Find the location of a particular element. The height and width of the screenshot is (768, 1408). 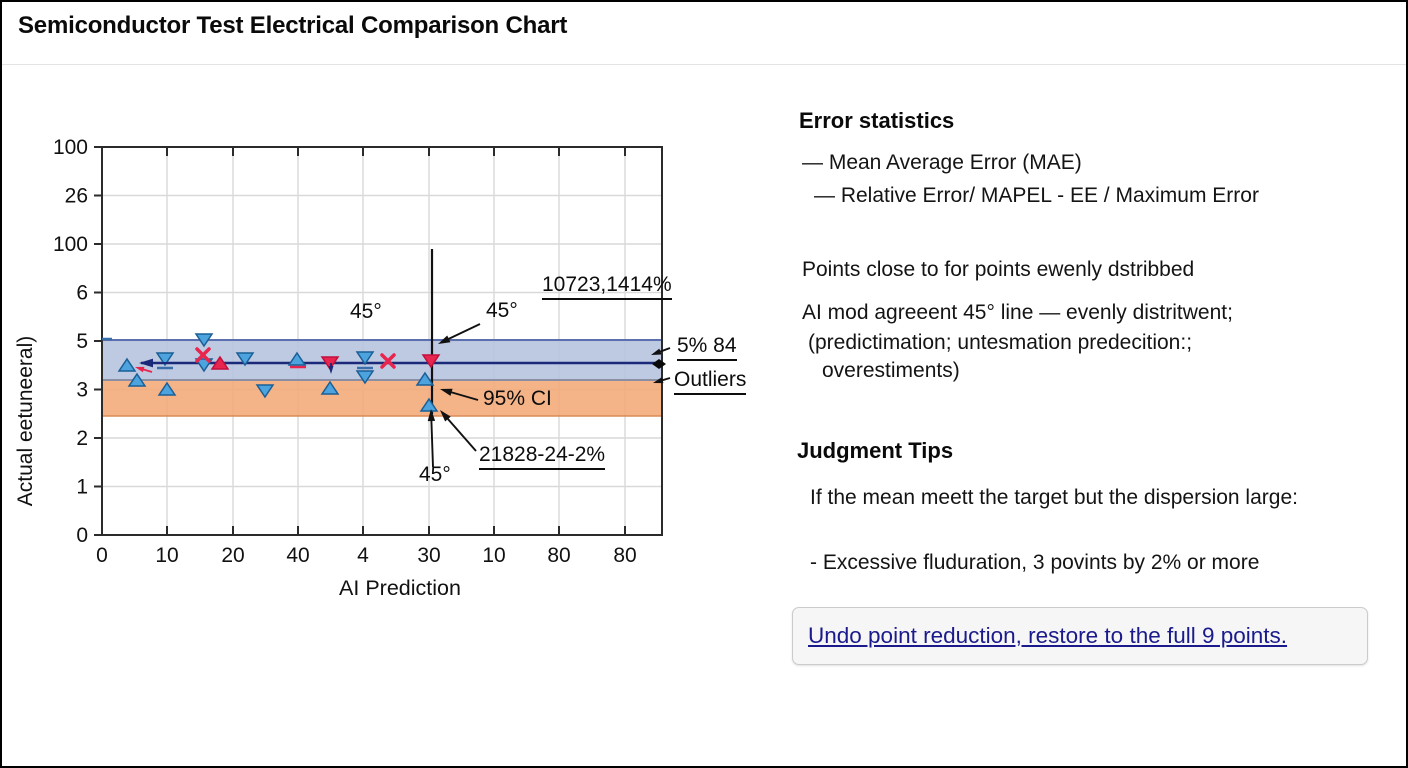

ci-band-lower is located at coordinates (382, 398).